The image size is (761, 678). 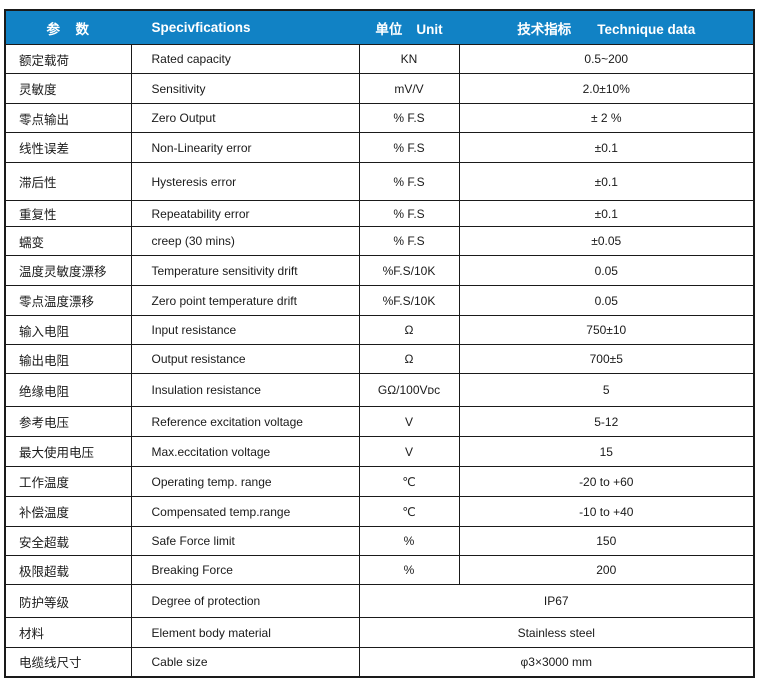 What do you see at coordinates (606, 359) in the screenshot?
I see `value-cell: 700±5` at bounding box center [606, 359].